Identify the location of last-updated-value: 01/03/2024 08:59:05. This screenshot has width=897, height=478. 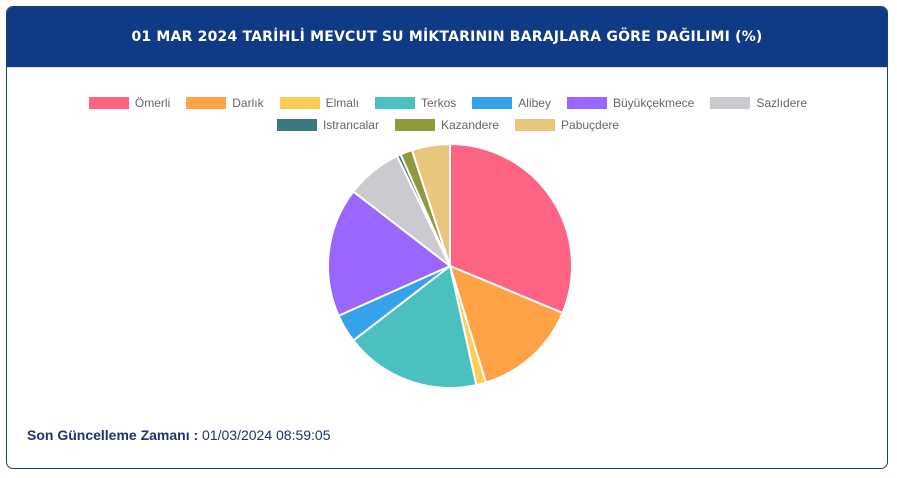
(266, 435).